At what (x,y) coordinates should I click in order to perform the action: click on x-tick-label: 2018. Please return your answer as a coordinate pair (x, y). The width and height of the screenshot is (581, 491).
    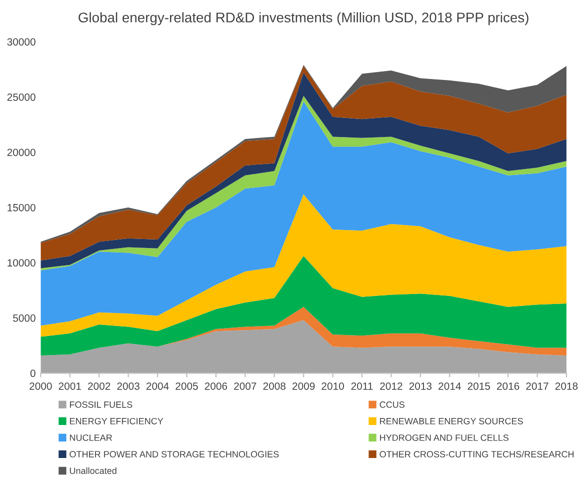
    Looking at the image, I should click on (566, 386).